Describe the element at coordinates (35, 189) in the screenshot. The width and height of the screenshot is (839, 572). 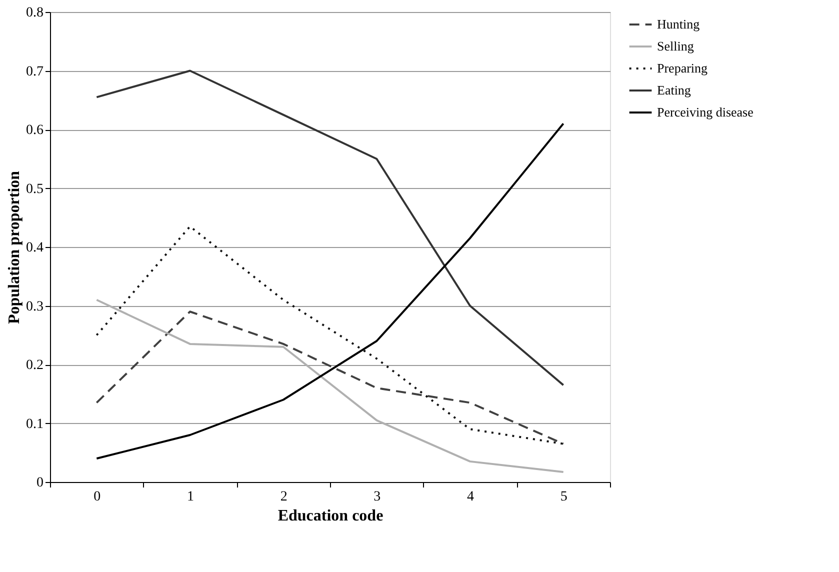
I see `y-tick-label: 0.5` at that location.